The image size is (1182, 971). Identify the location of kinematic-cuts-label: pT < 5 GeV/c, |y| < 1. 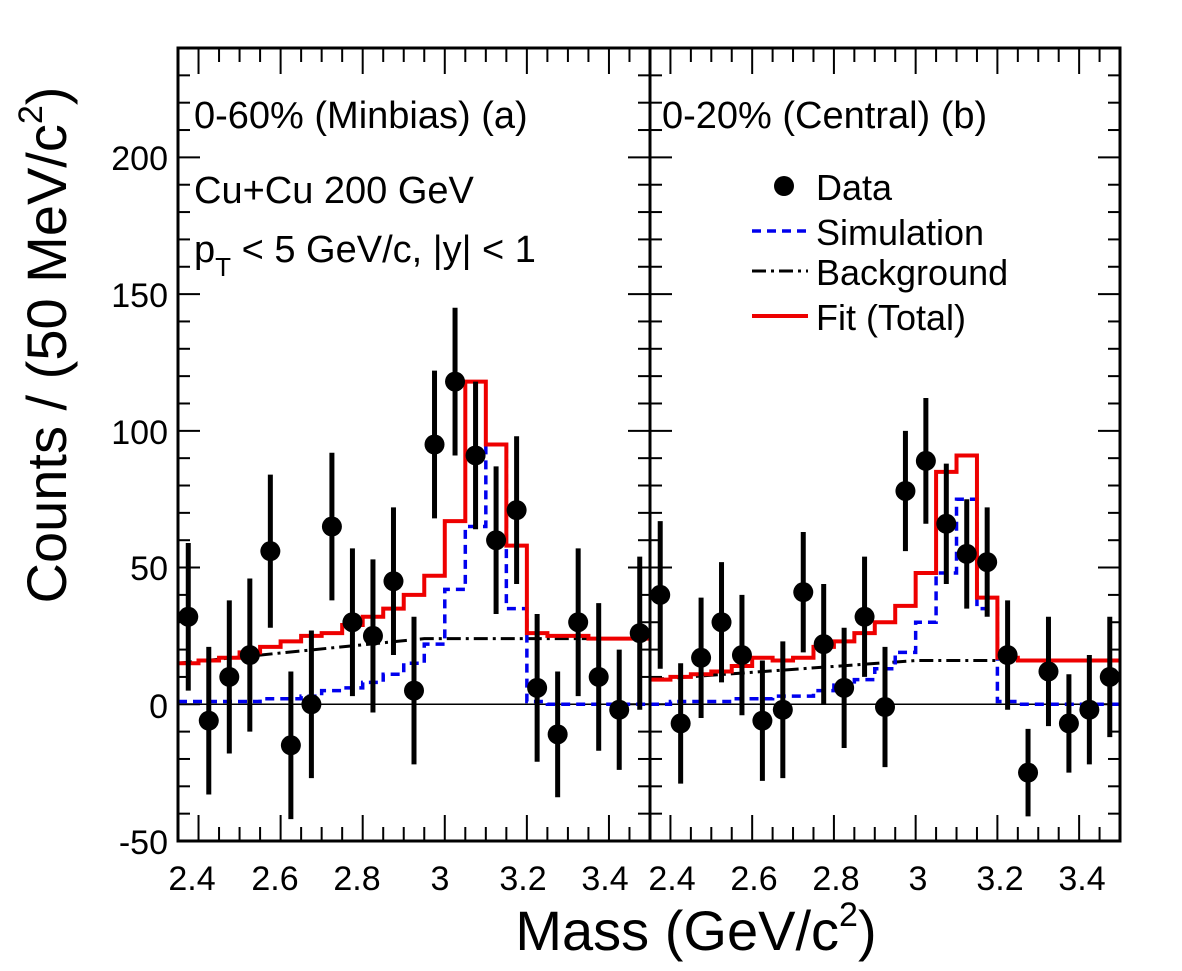
(365, 255).